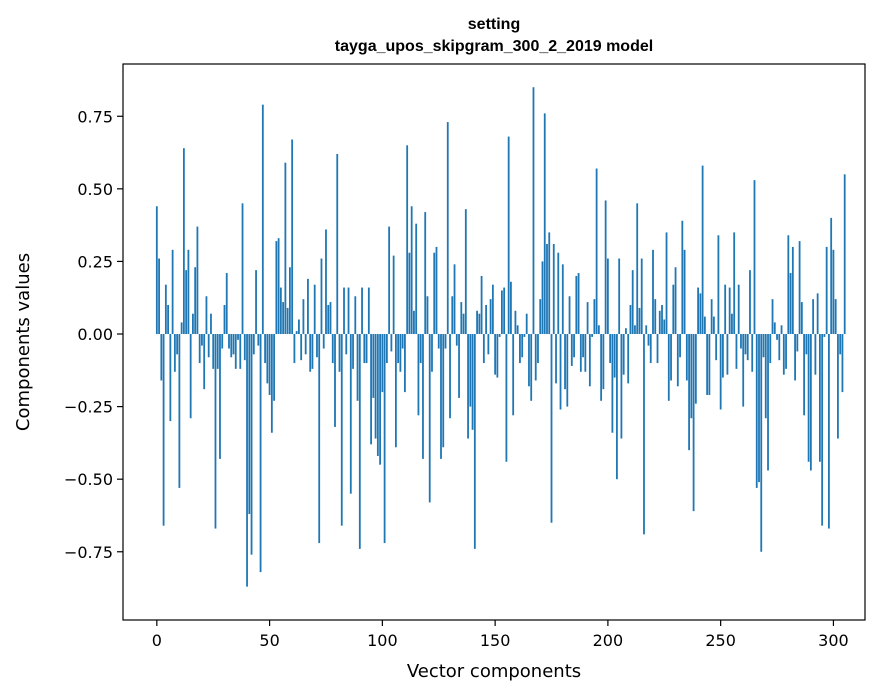  I want to click on x-axis-ticks: 0 50 100 150 200 250 300, so click(500, 635).